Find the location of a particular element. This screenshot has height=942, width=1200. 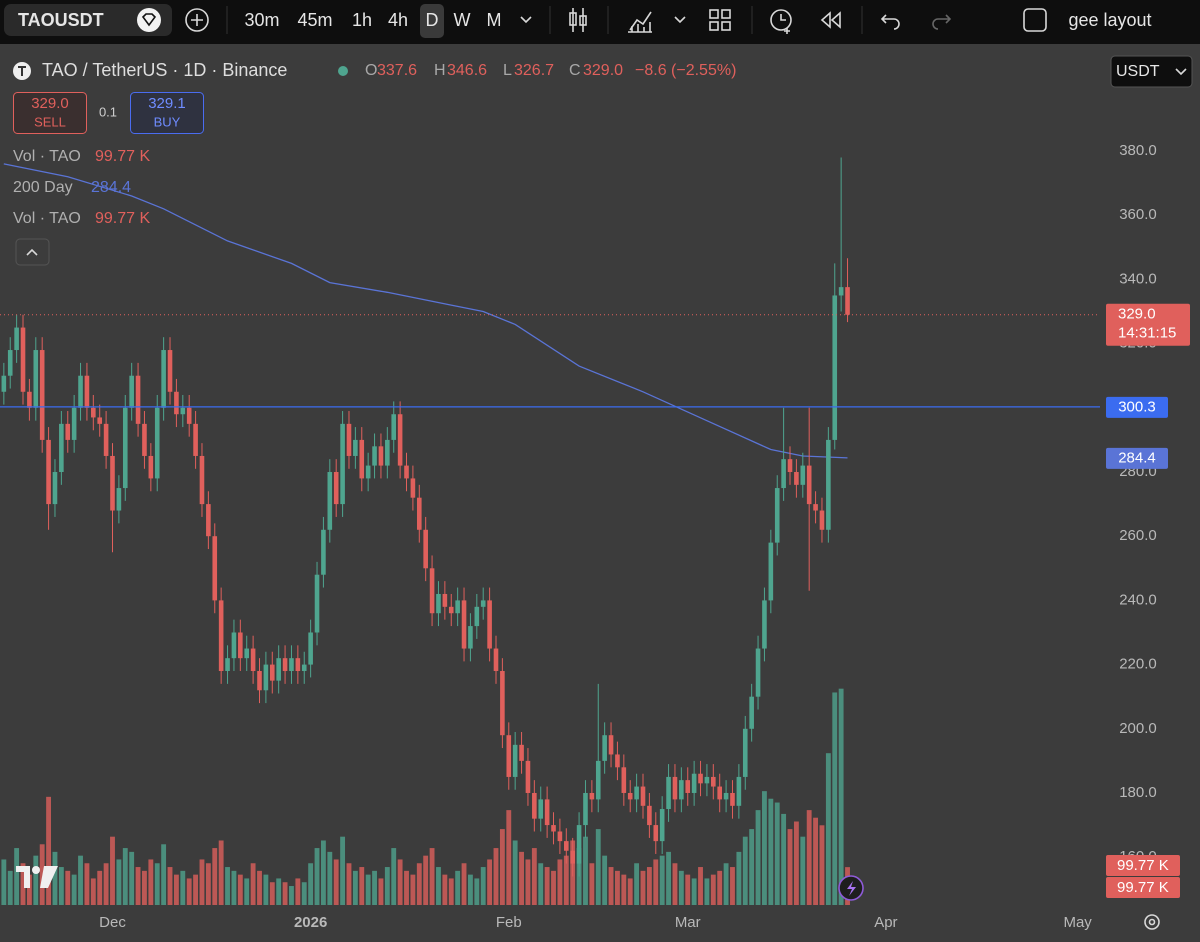

ohlc-value: 346.6 is located at coordinates (467, 70).